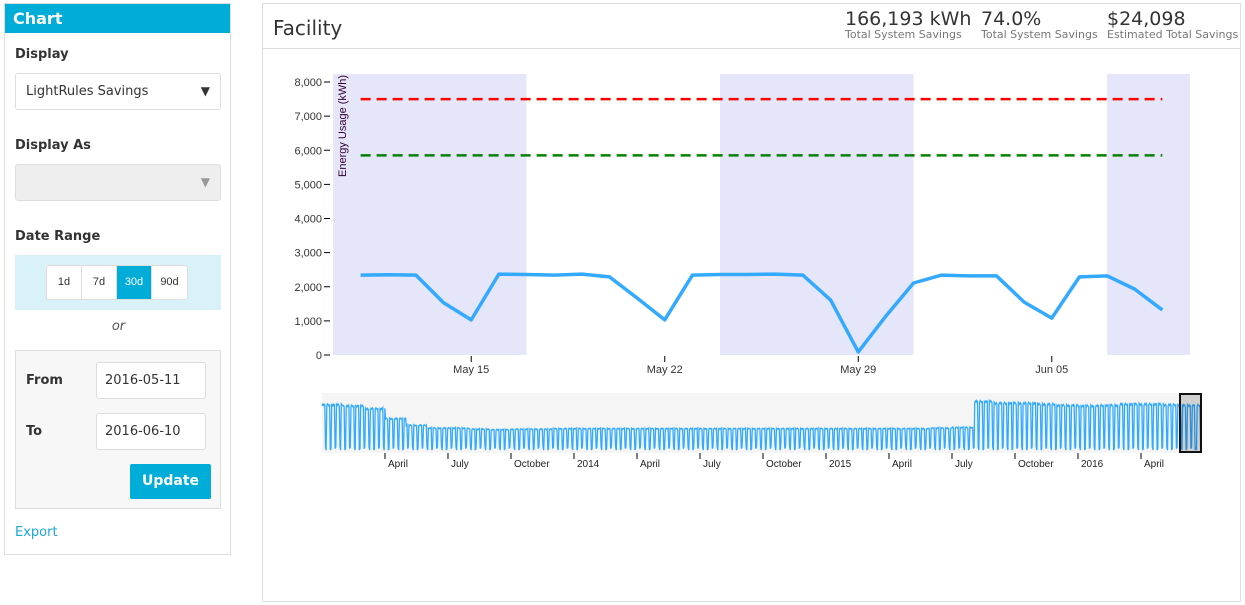 Image resolution: width=1245 pixels, height=605 pixels. I want to click on series-line, so click(762, 313).